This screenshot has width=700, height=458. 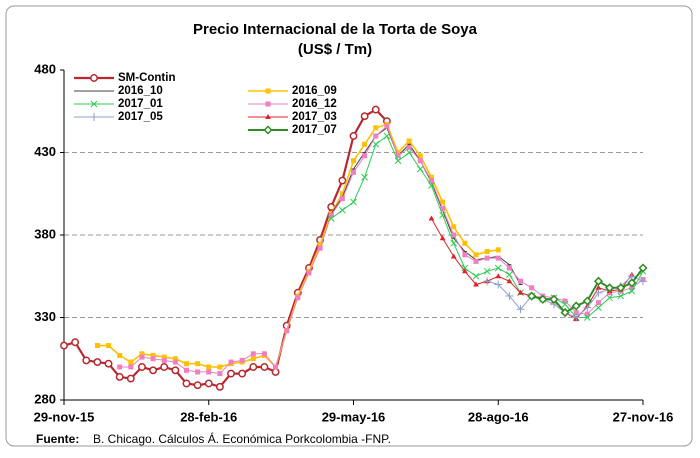 What do you see at coordinates (57, 439) in the screenshot?
I see `source-label: Fuente:` at bounding box center [57, 439].